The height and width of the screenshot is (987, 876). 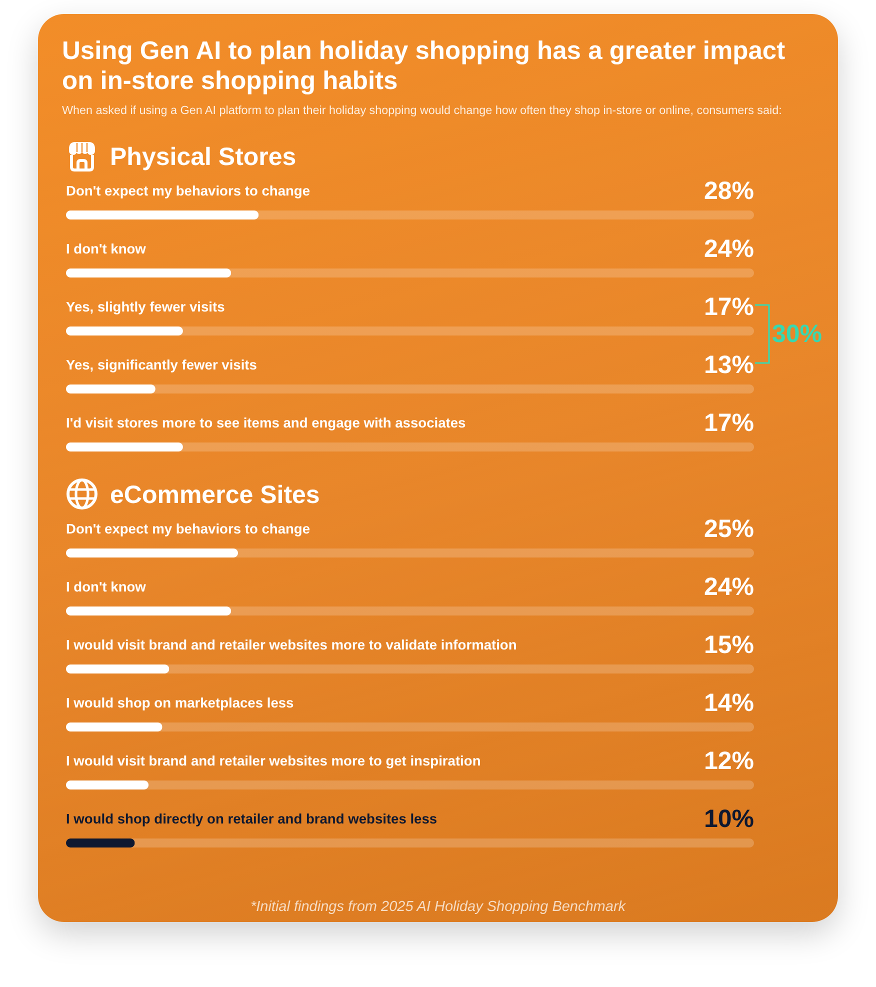 I want to click on data-label: 10%, so click(x=729, y=819).